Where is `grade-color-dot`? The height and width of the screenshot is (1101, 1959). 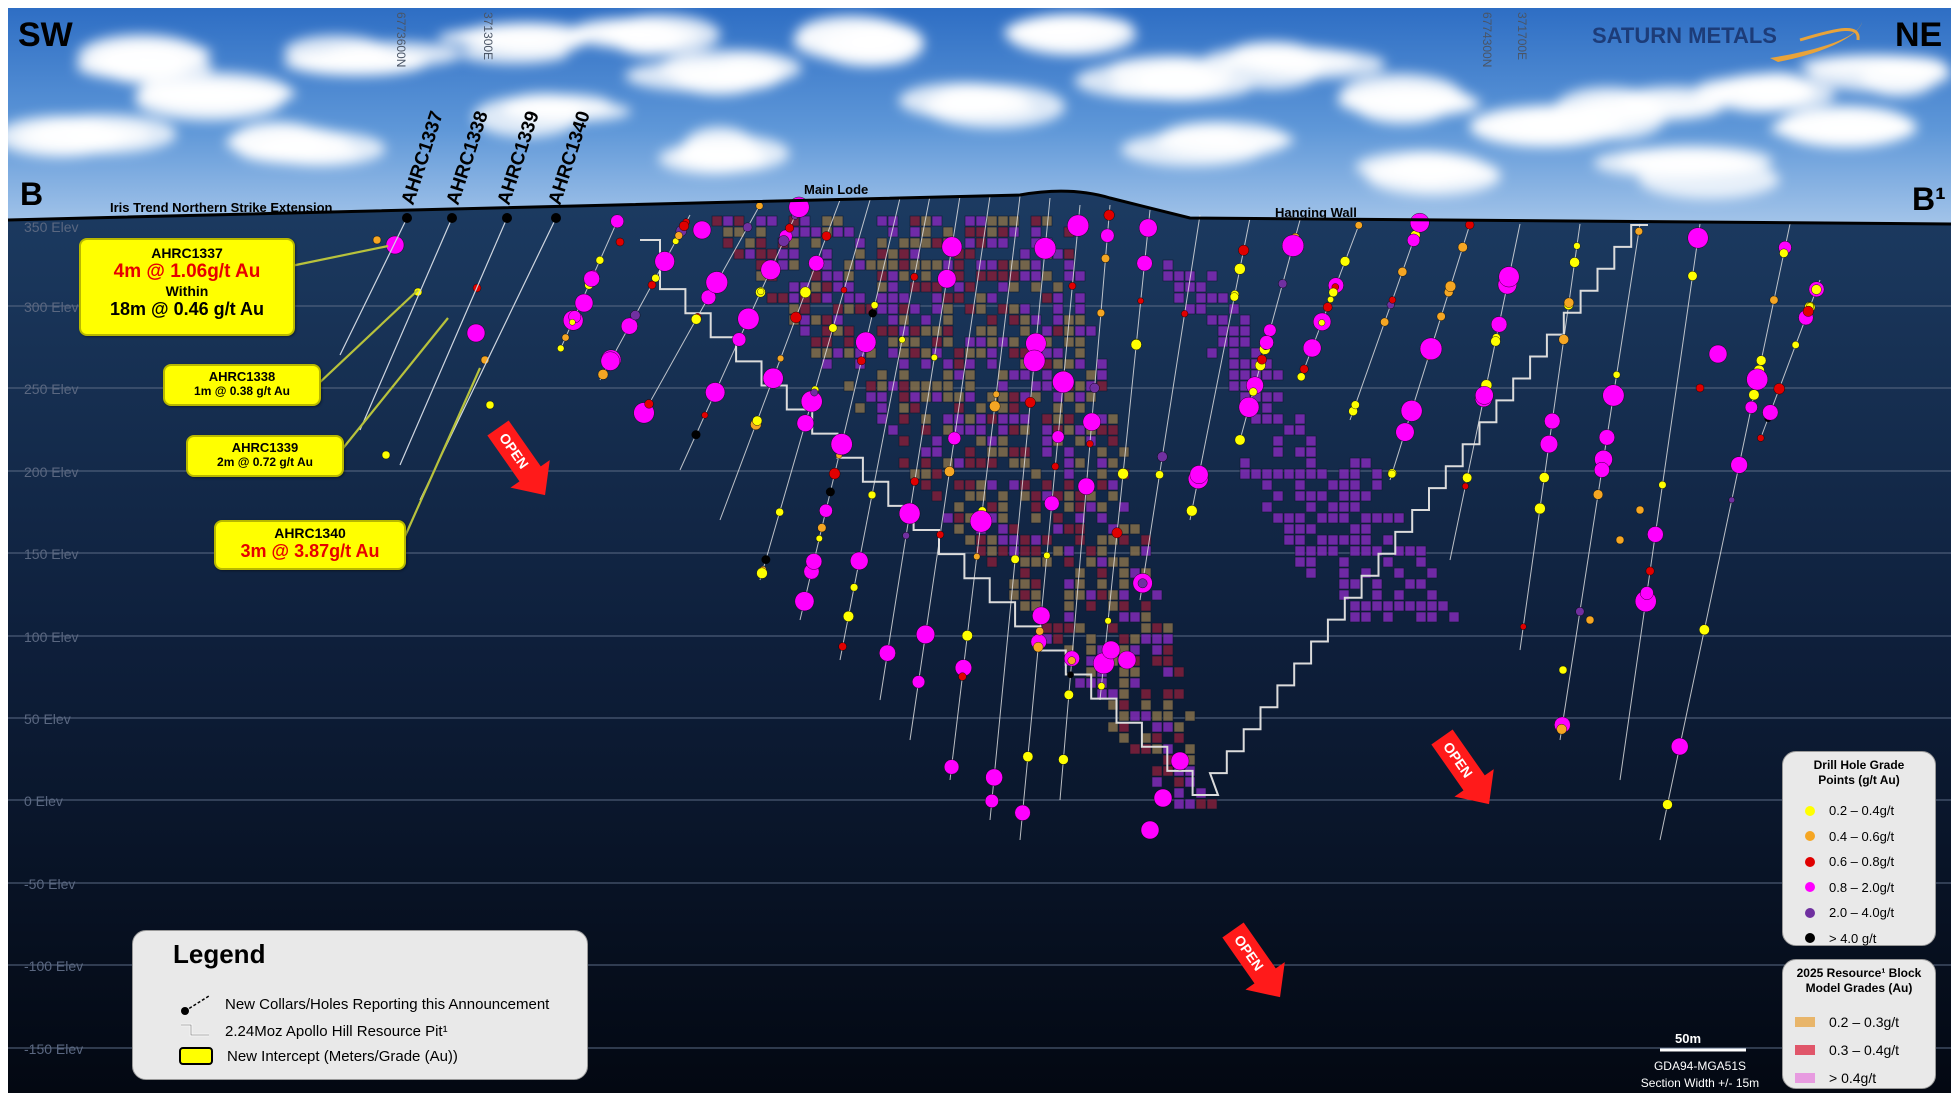
grade-color-dot is located at coordinates (1810, 836).